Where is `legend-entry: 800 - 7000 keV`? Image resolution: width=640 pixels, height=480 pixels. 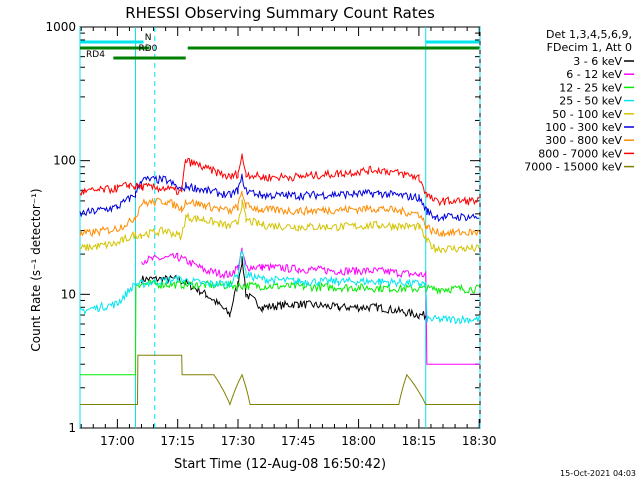
legend-entry: 800 - 7000 keV is located at coordinates (580, 153).